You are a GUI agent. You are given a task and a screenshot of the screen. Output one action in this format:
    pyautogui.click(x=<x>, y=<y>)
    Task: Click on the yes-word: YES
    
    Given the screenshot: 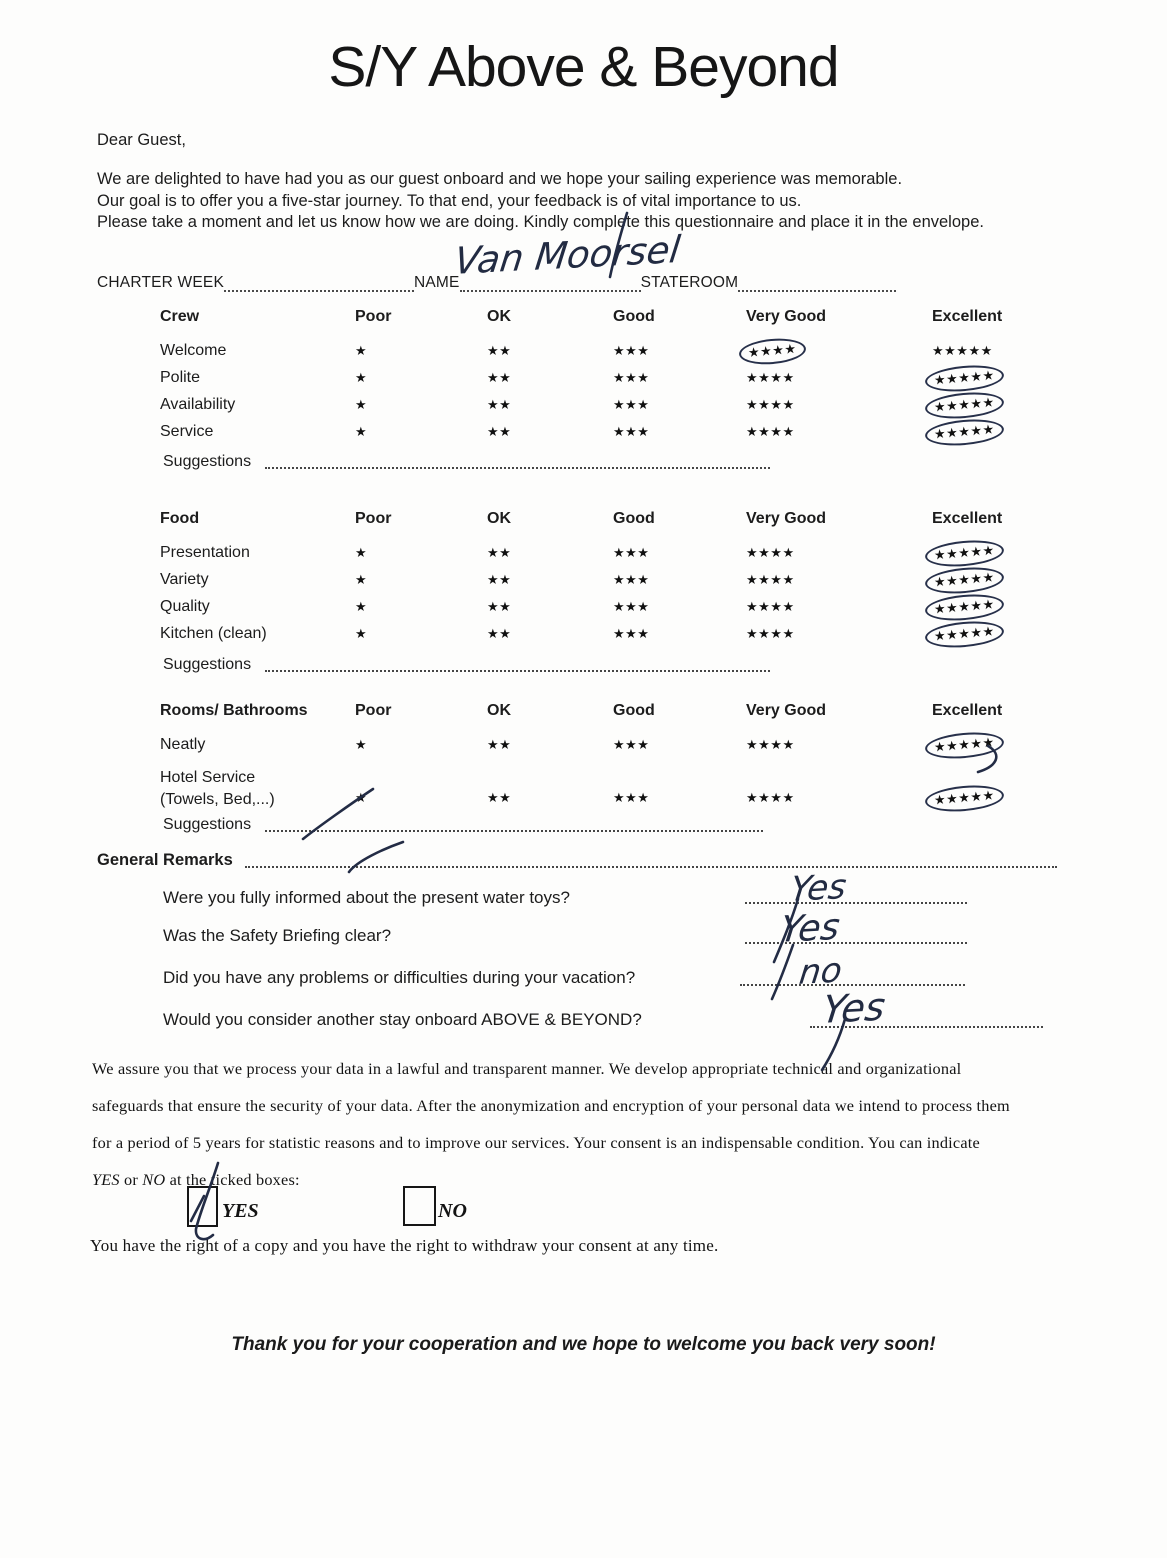 What is the action you would take?
    pyautogui.click(x=106, y=1179)
    